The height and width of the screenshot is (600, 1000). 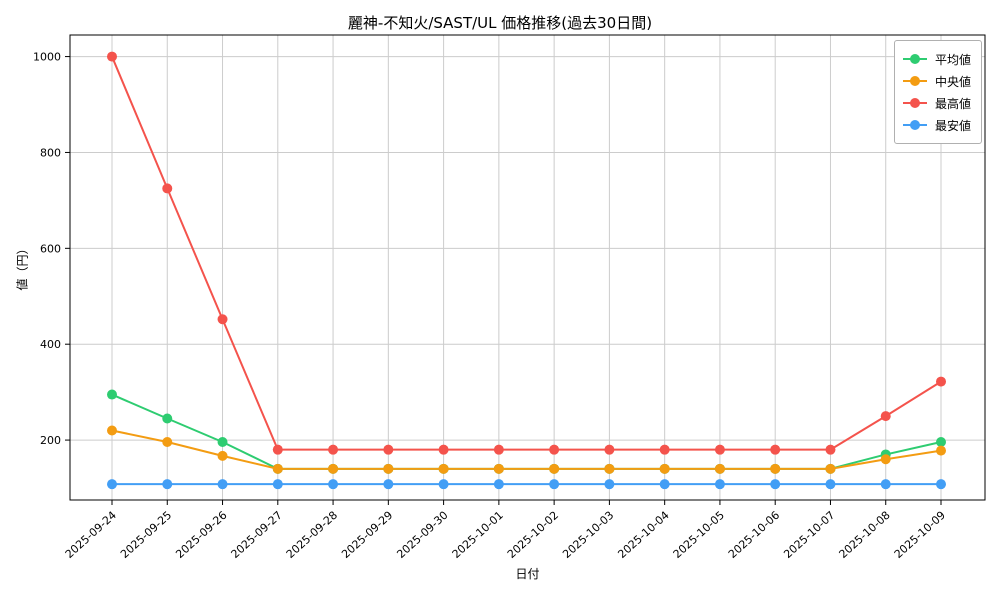 What do you see at coordinates (22, 266) in the screenshot?
I see `y-axis-label: 値（円）` at bounding box center [22, 266].